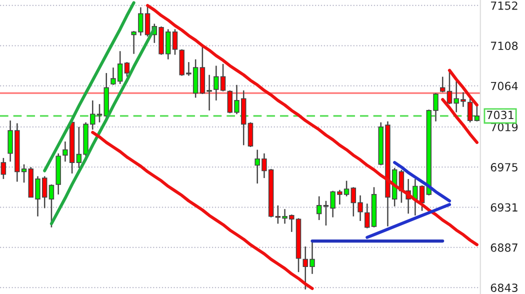  What do you see at coordinates (504, 167) in the screenshot?
I see `y-tick-label: 6975` at bounding box center [504, 167].